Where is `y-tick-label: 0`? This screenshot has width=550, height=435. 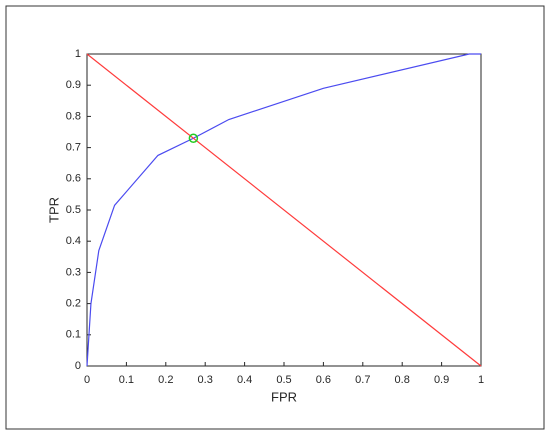
y-tick-label: 0 is located at coordinates (78, 366).